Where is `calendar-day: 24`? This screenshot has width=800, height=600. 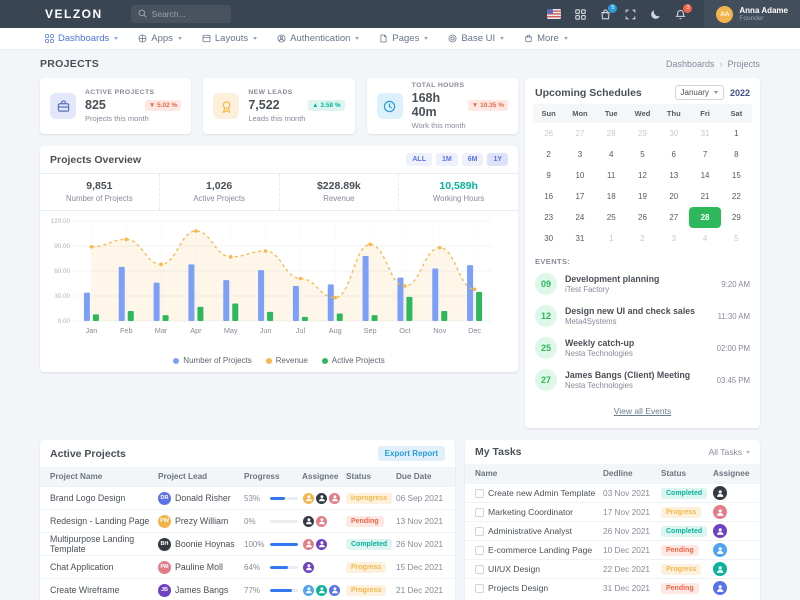
calendar-day: 24 is located at coordinates (580, 217).